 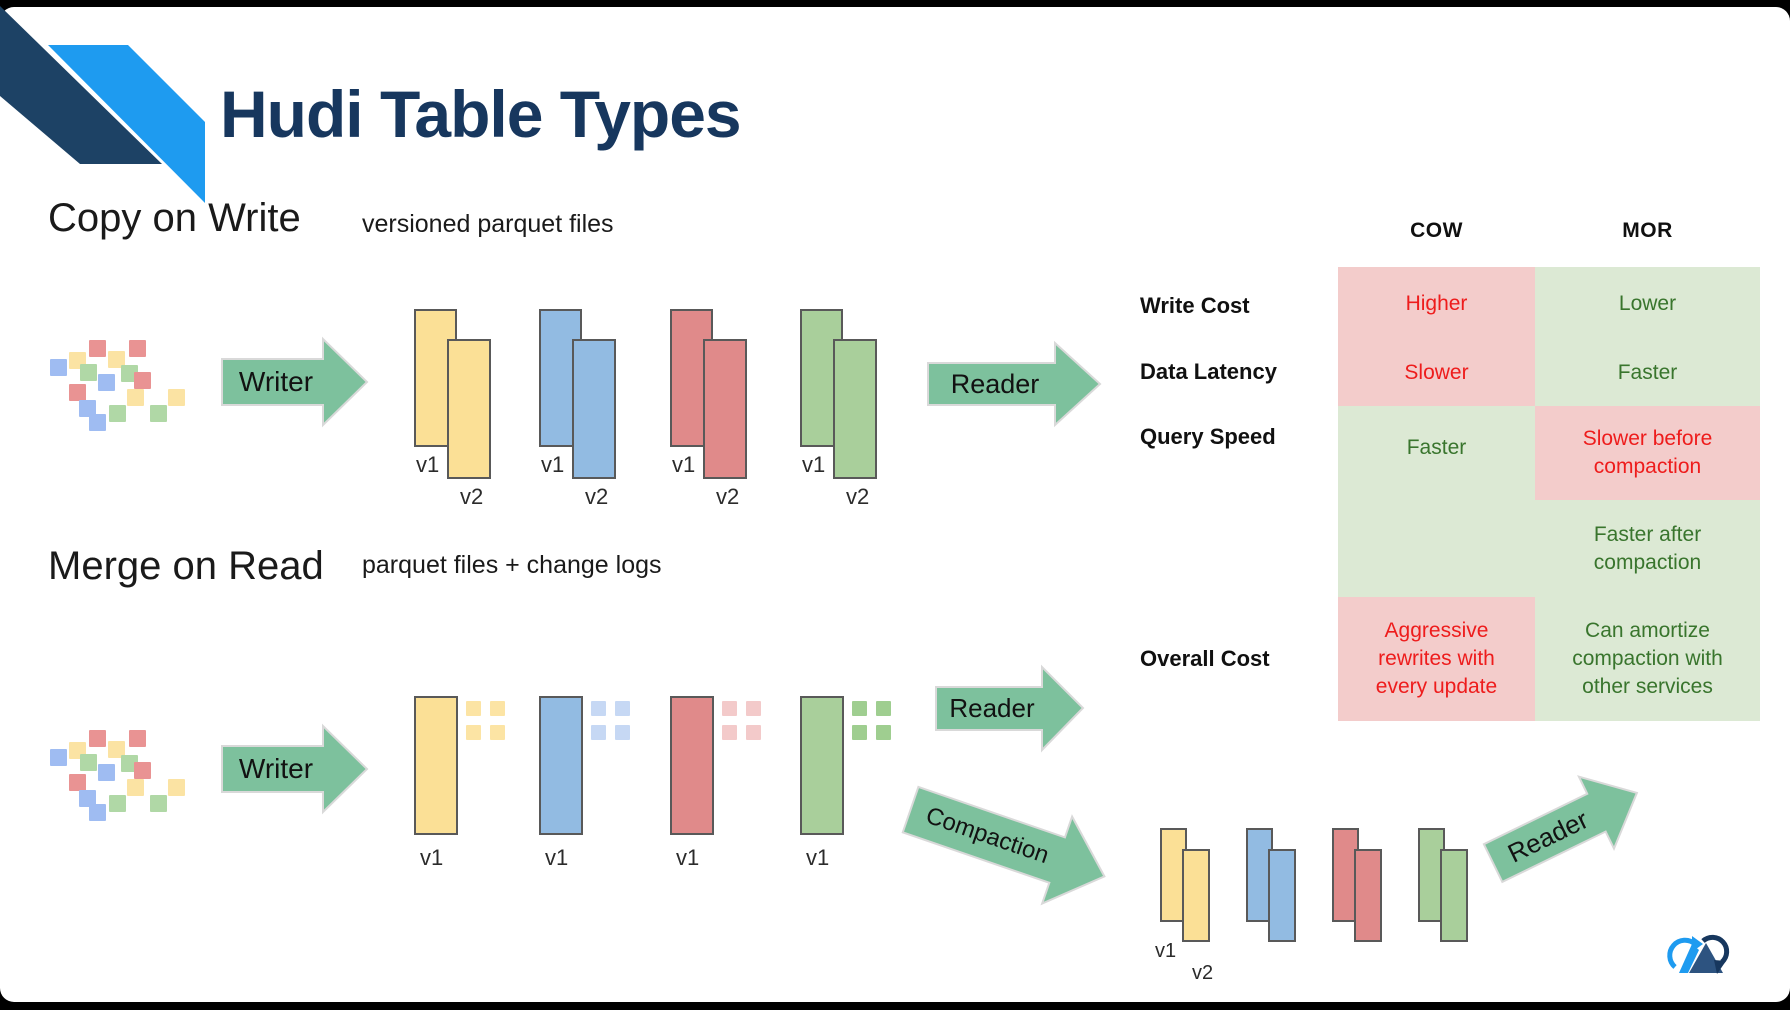 I want to click on cow-file-v2-green, so click(x=855, y=409).